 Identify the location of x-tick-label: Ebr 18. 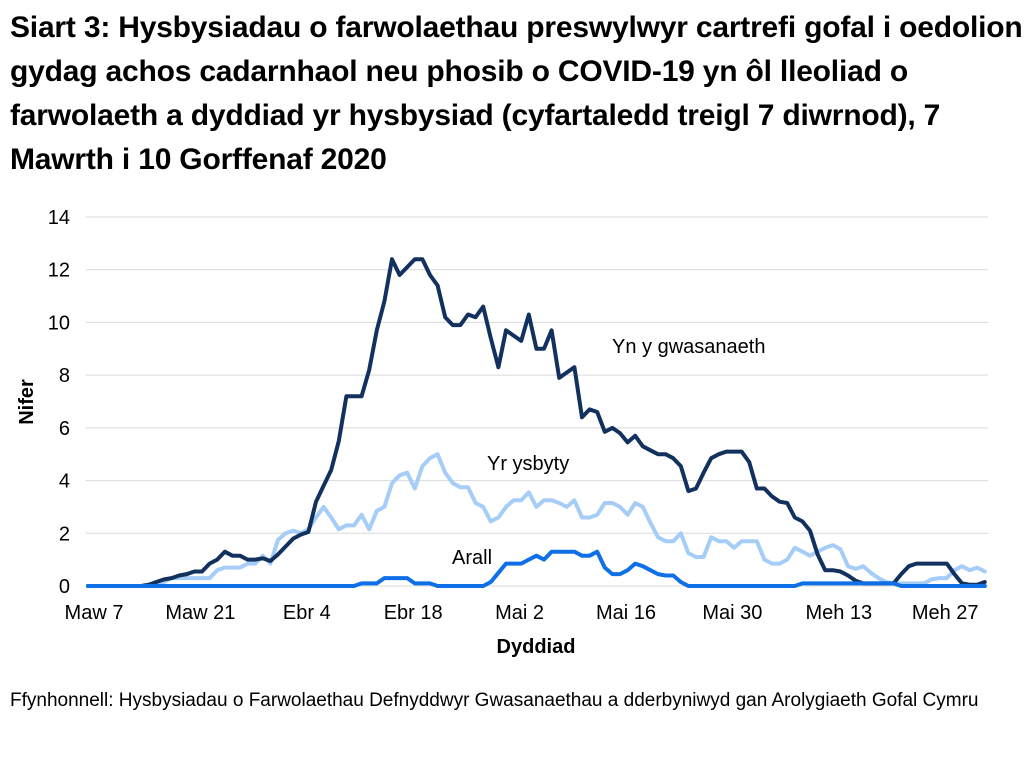
(413, 613).